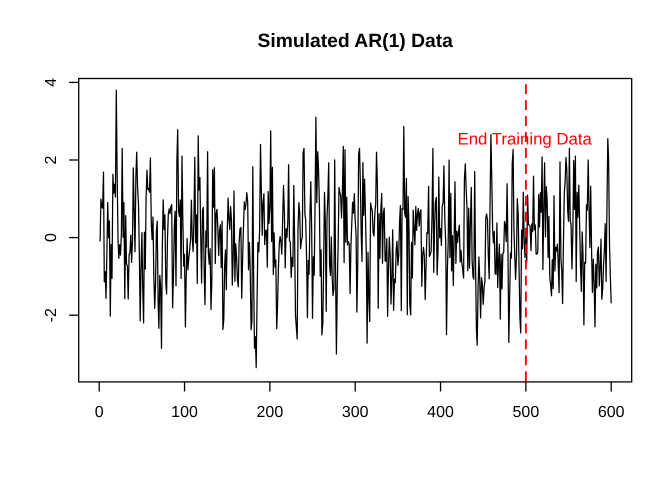 This screenshot has height=480, width=672. Describe the element at coordinates (51, 315) in the screenshot. I see `svg-text: -2` at that location.